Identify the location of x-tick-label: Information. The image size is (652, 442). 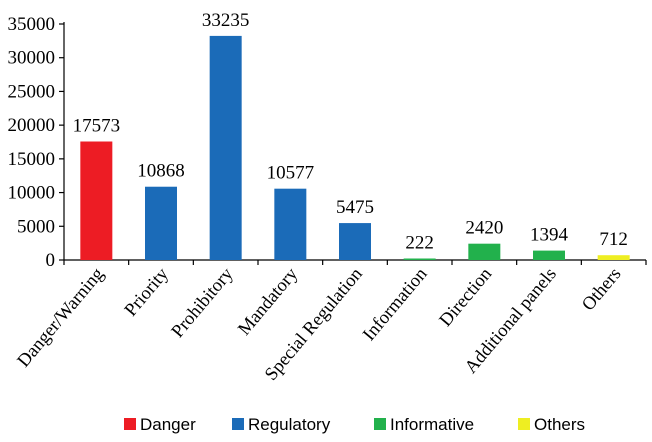
(395, 304).